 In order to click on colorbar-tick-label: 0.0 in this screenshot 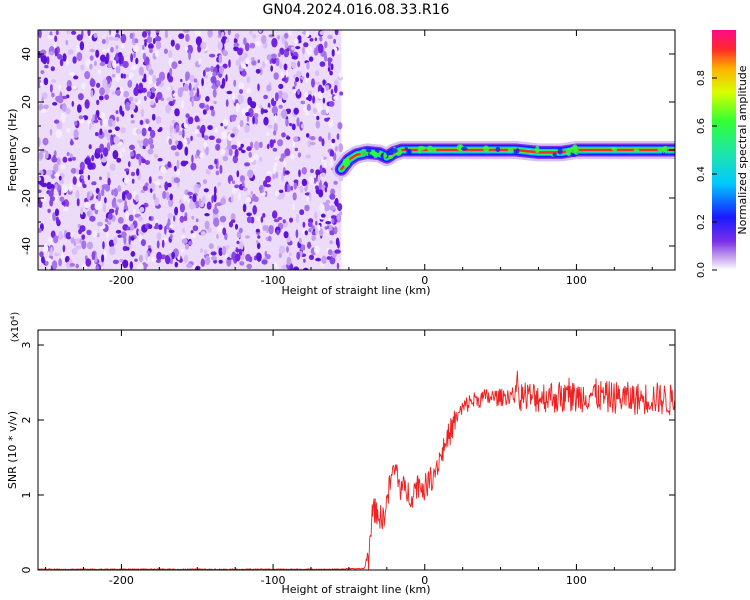, I will do `click(701, 270)`.